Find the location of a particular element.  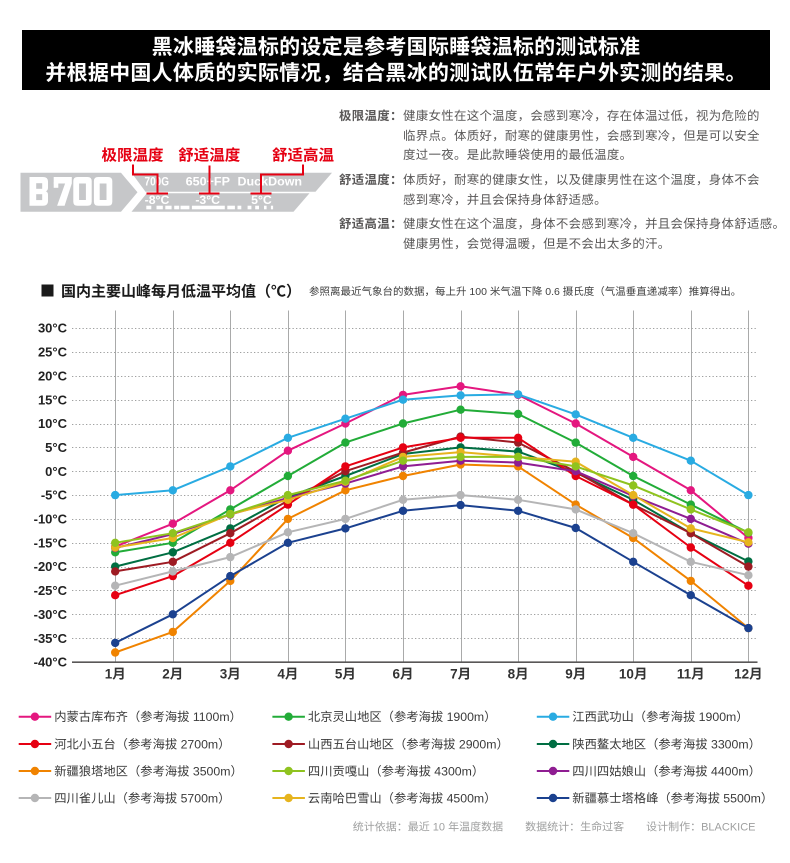

svg-text: 四川四姑娘山（参考海拔 4400m） is located at coordinates (666, 770).